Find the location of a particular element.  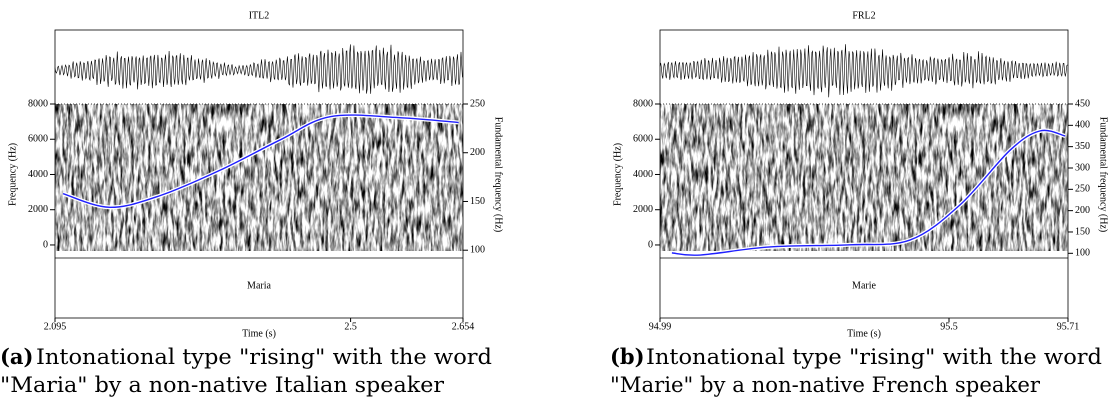

caption-label: (a) is located at coordinates (16, 356).